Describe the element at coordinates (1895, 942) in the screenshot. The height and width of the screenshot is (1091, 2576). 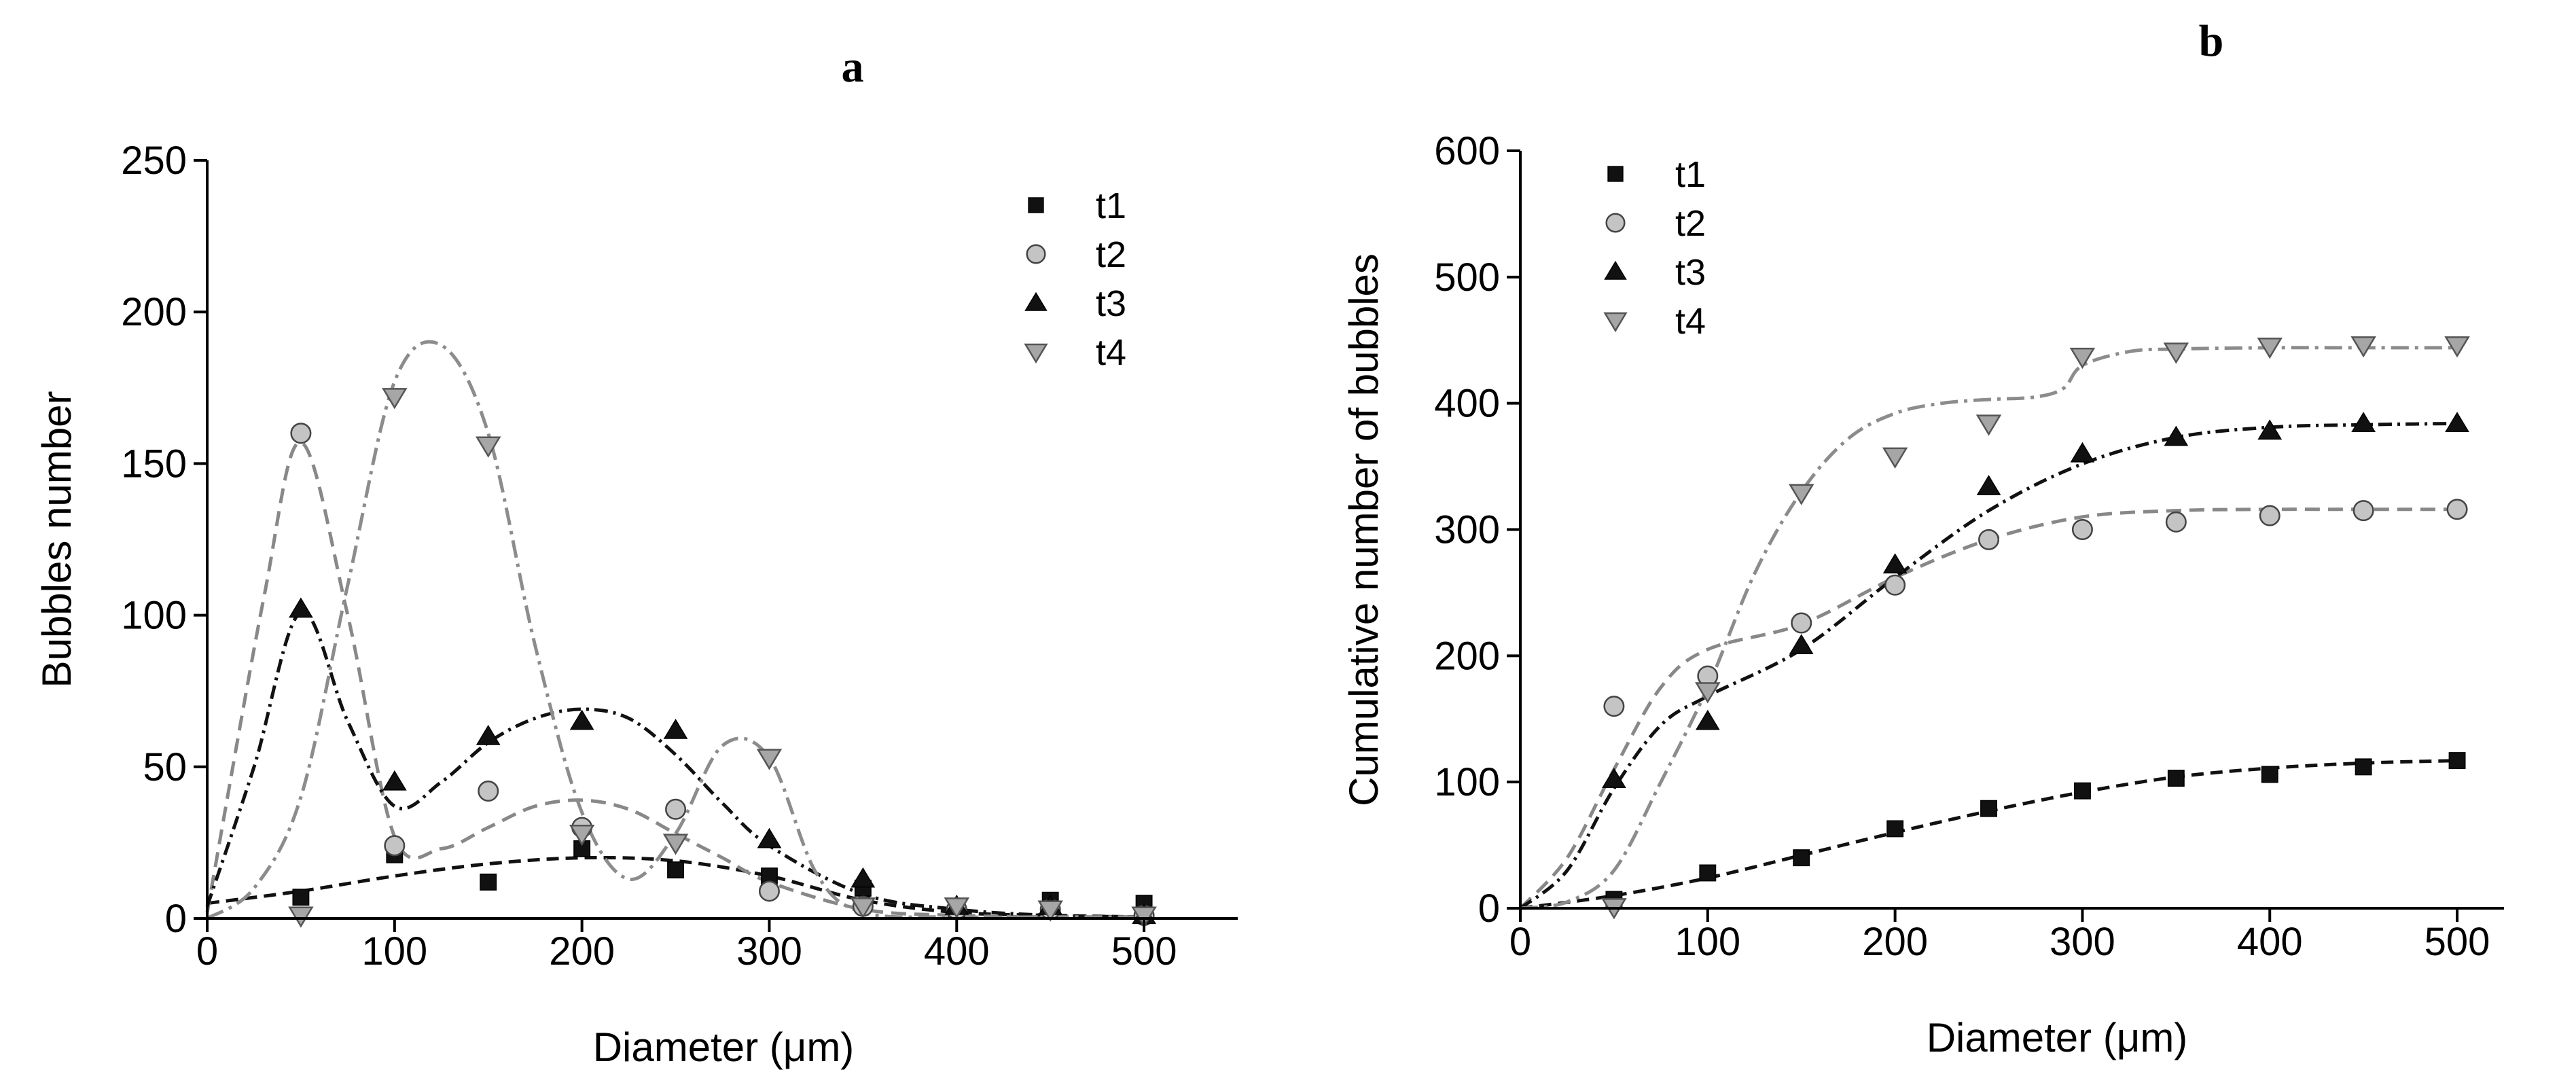
I see `x-tick-label-b-2: 200` at that location.